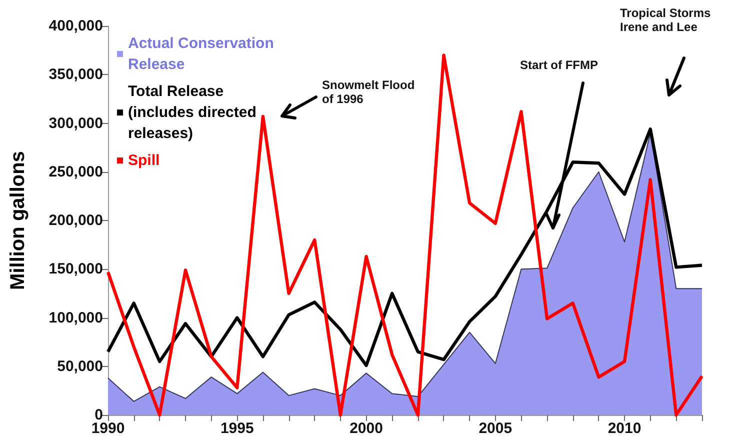  What do you see at coordinates (559, 65) in the screenshot?
I see `annotation: Start of FFMP` at bounding box center [559, 65].